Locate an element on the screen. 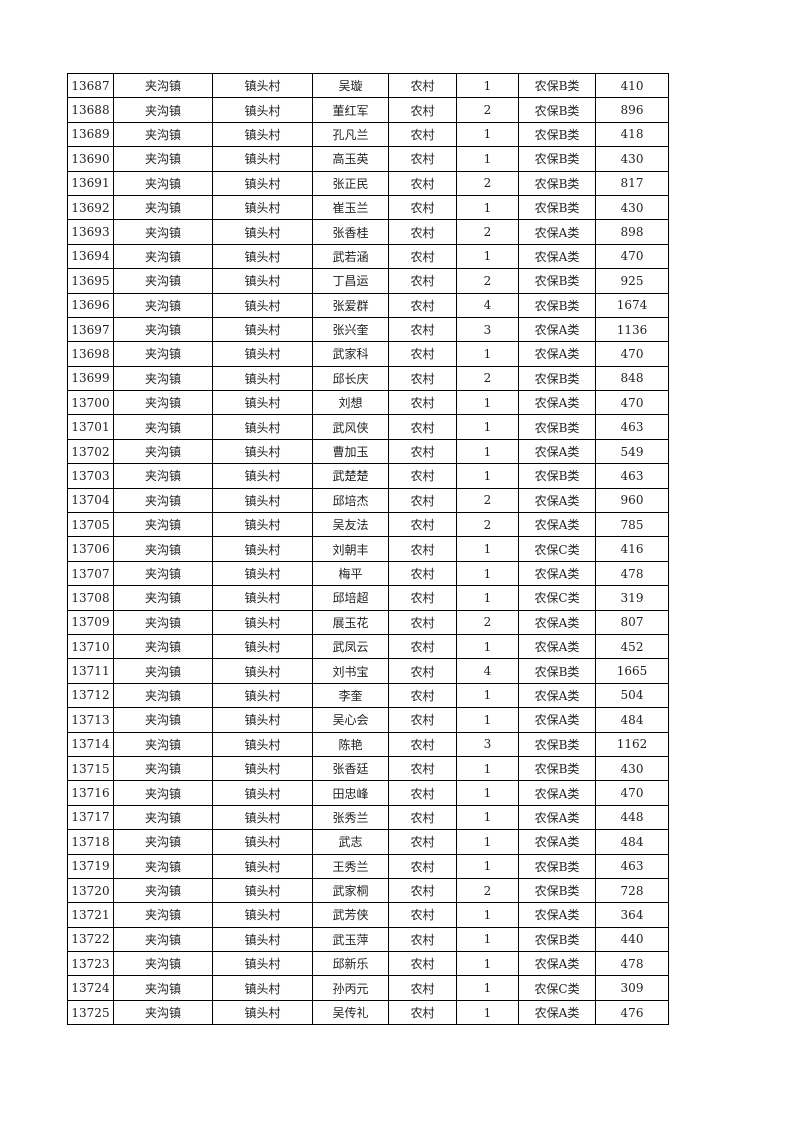  amount-cell: 470 is located at coordinates (632, 354).